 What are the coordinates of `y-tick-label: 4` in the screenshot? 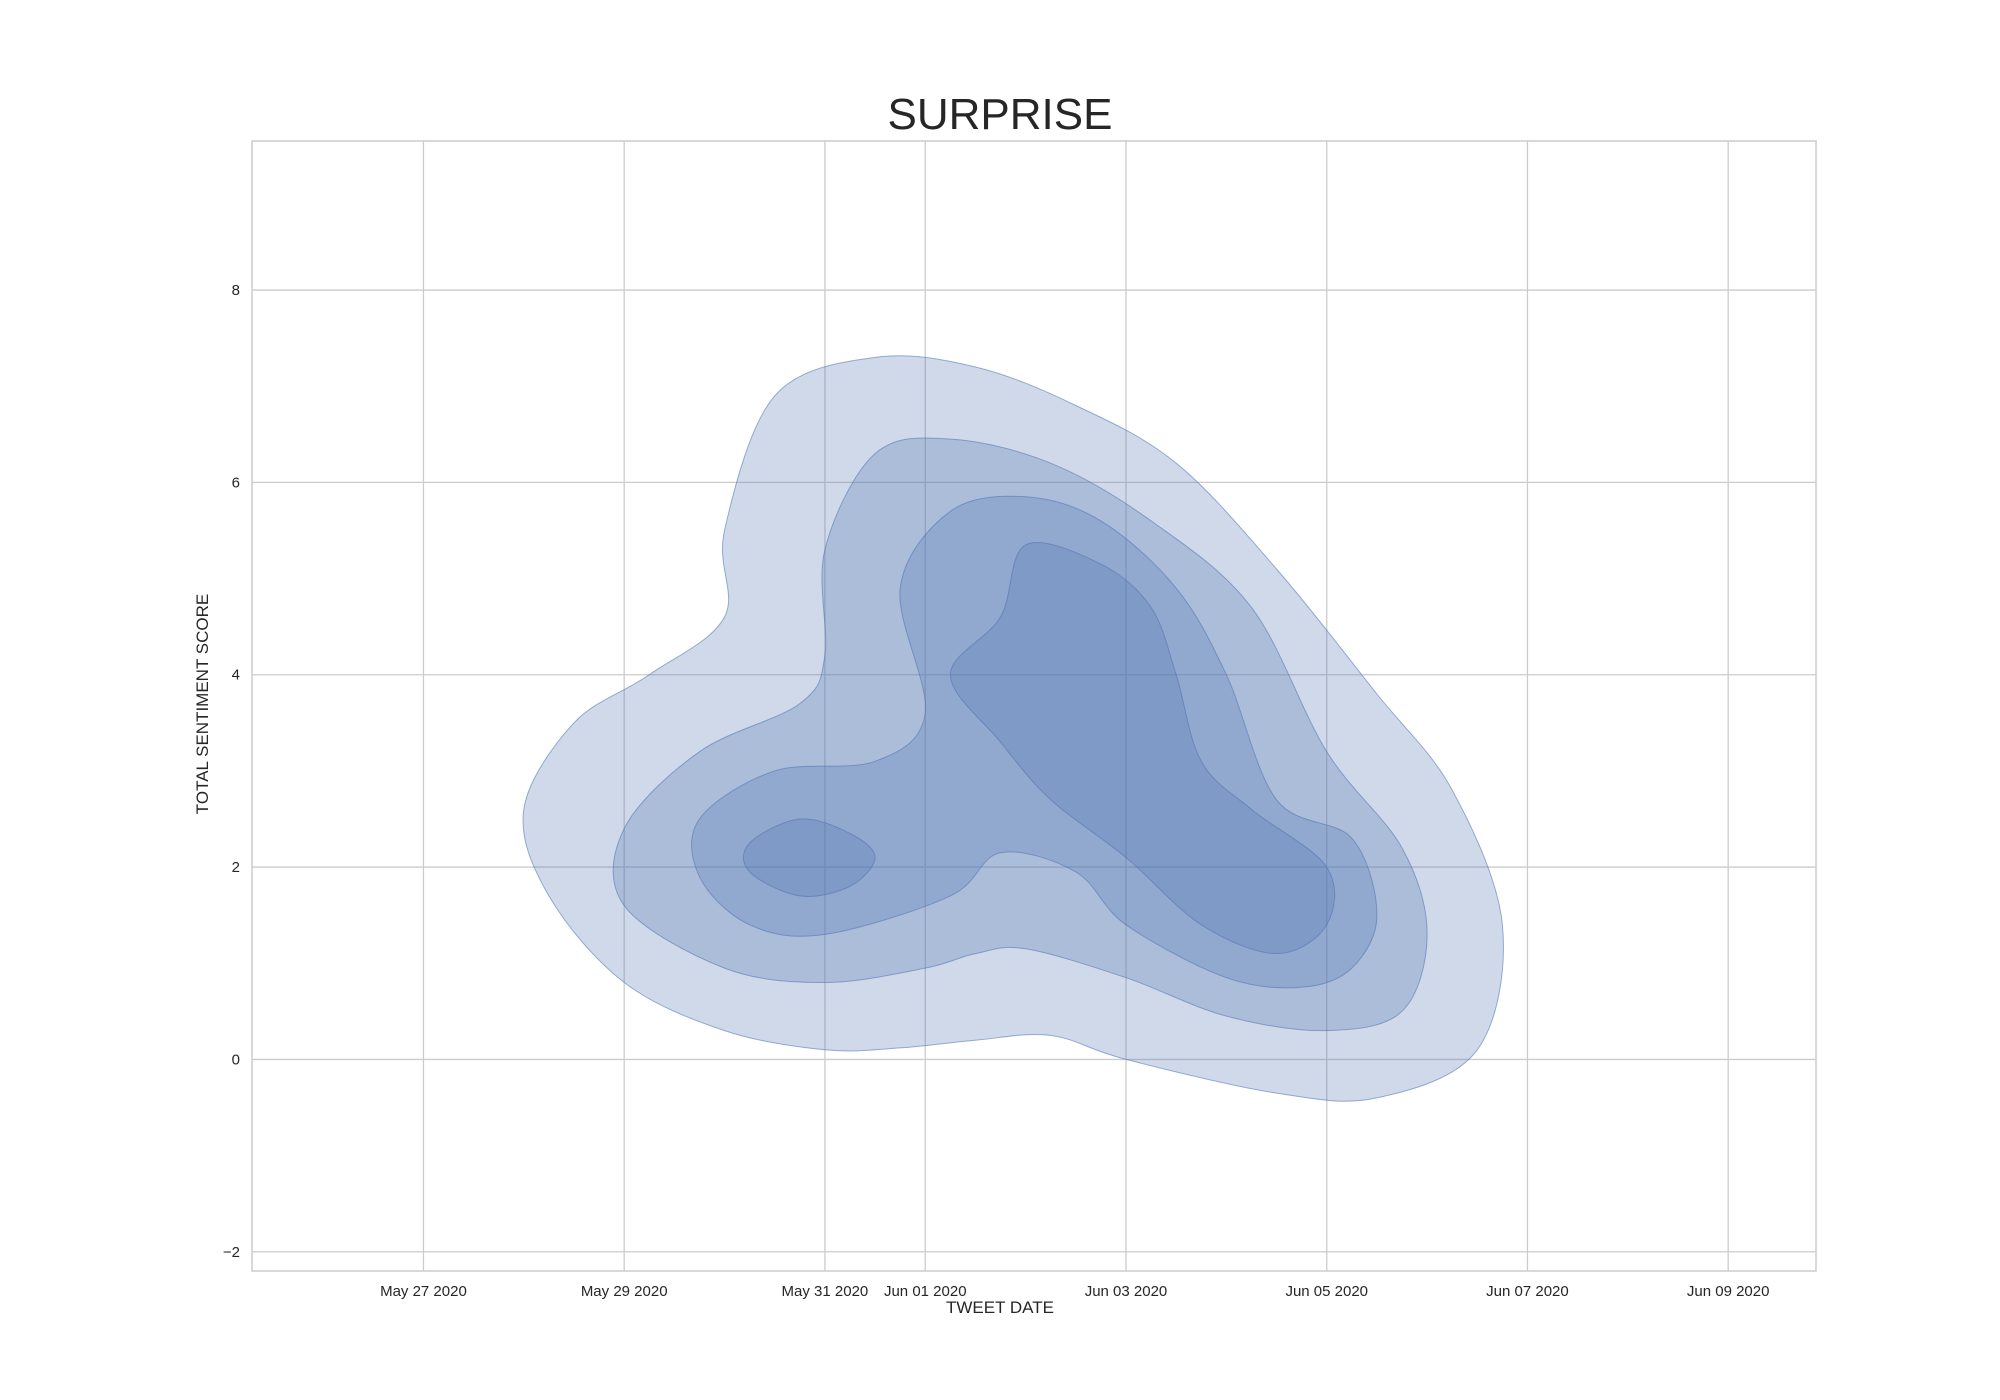 It's located at (236, 675).